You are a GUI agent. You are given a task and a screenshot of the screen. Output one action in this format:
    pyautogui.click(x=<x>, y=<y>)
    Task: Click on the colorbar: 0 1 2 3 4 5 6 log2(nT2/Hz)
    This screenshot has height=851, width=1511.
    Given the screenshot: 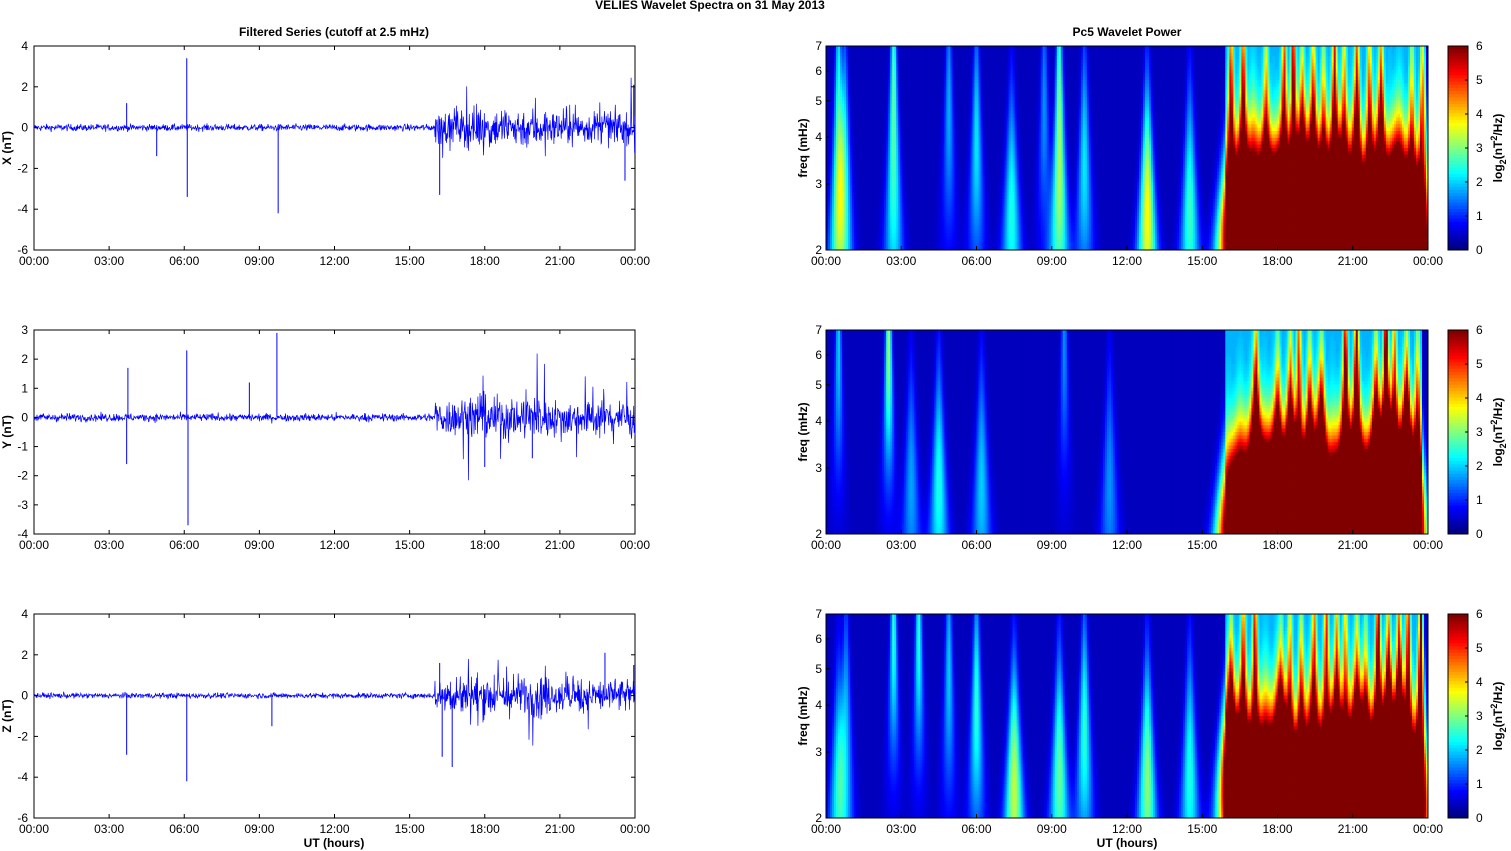 What is the action you would take?
    pyautogui.click(x=1478, y=716)
    